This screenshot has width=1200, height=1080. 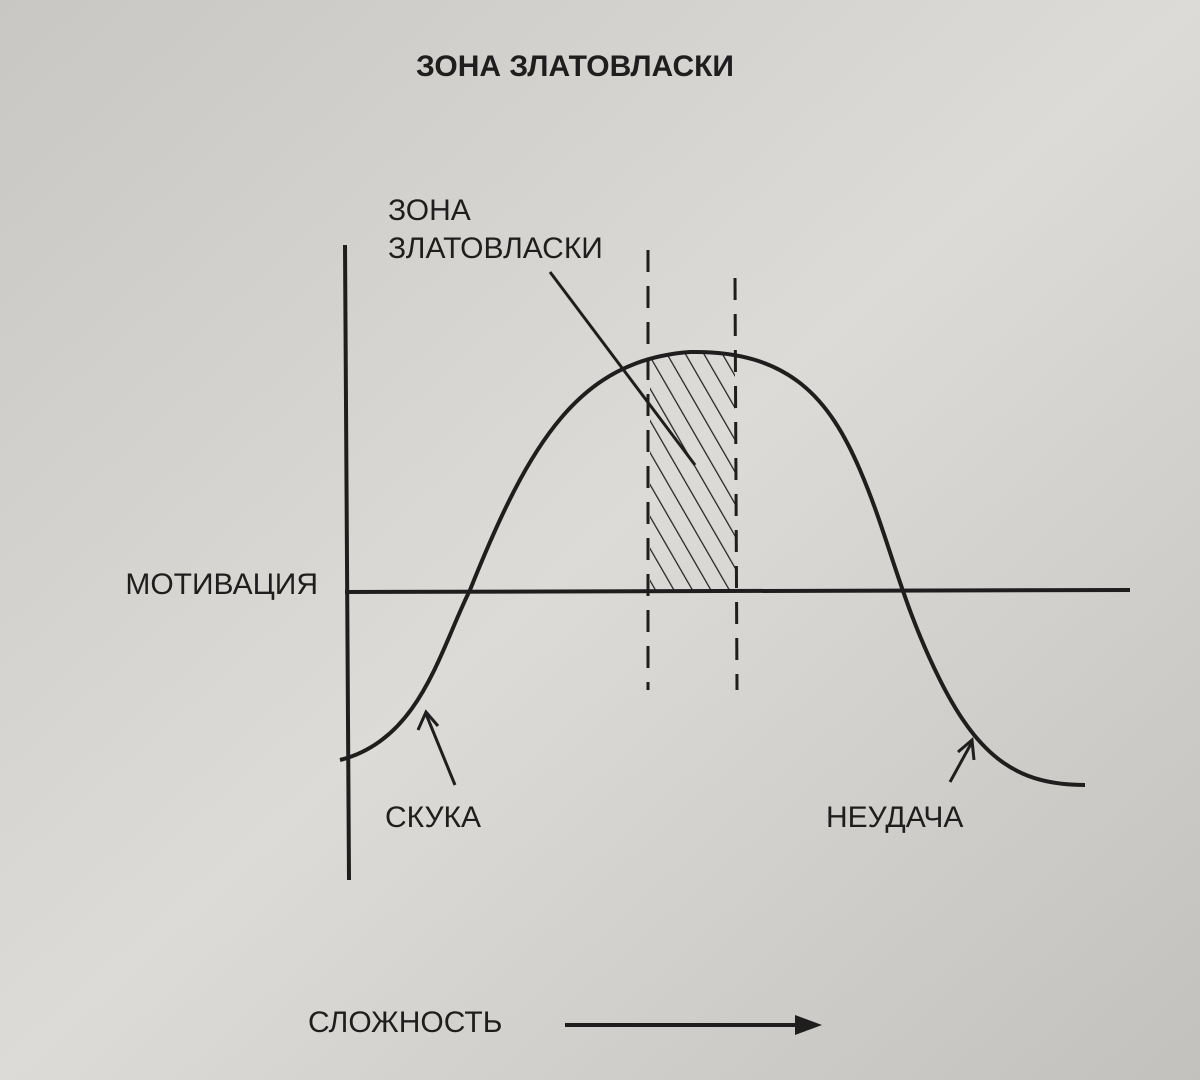 What do you see at coordinates (347, 562) in the screenshot?
I see `y-axis` at bounding box center [347, 562].